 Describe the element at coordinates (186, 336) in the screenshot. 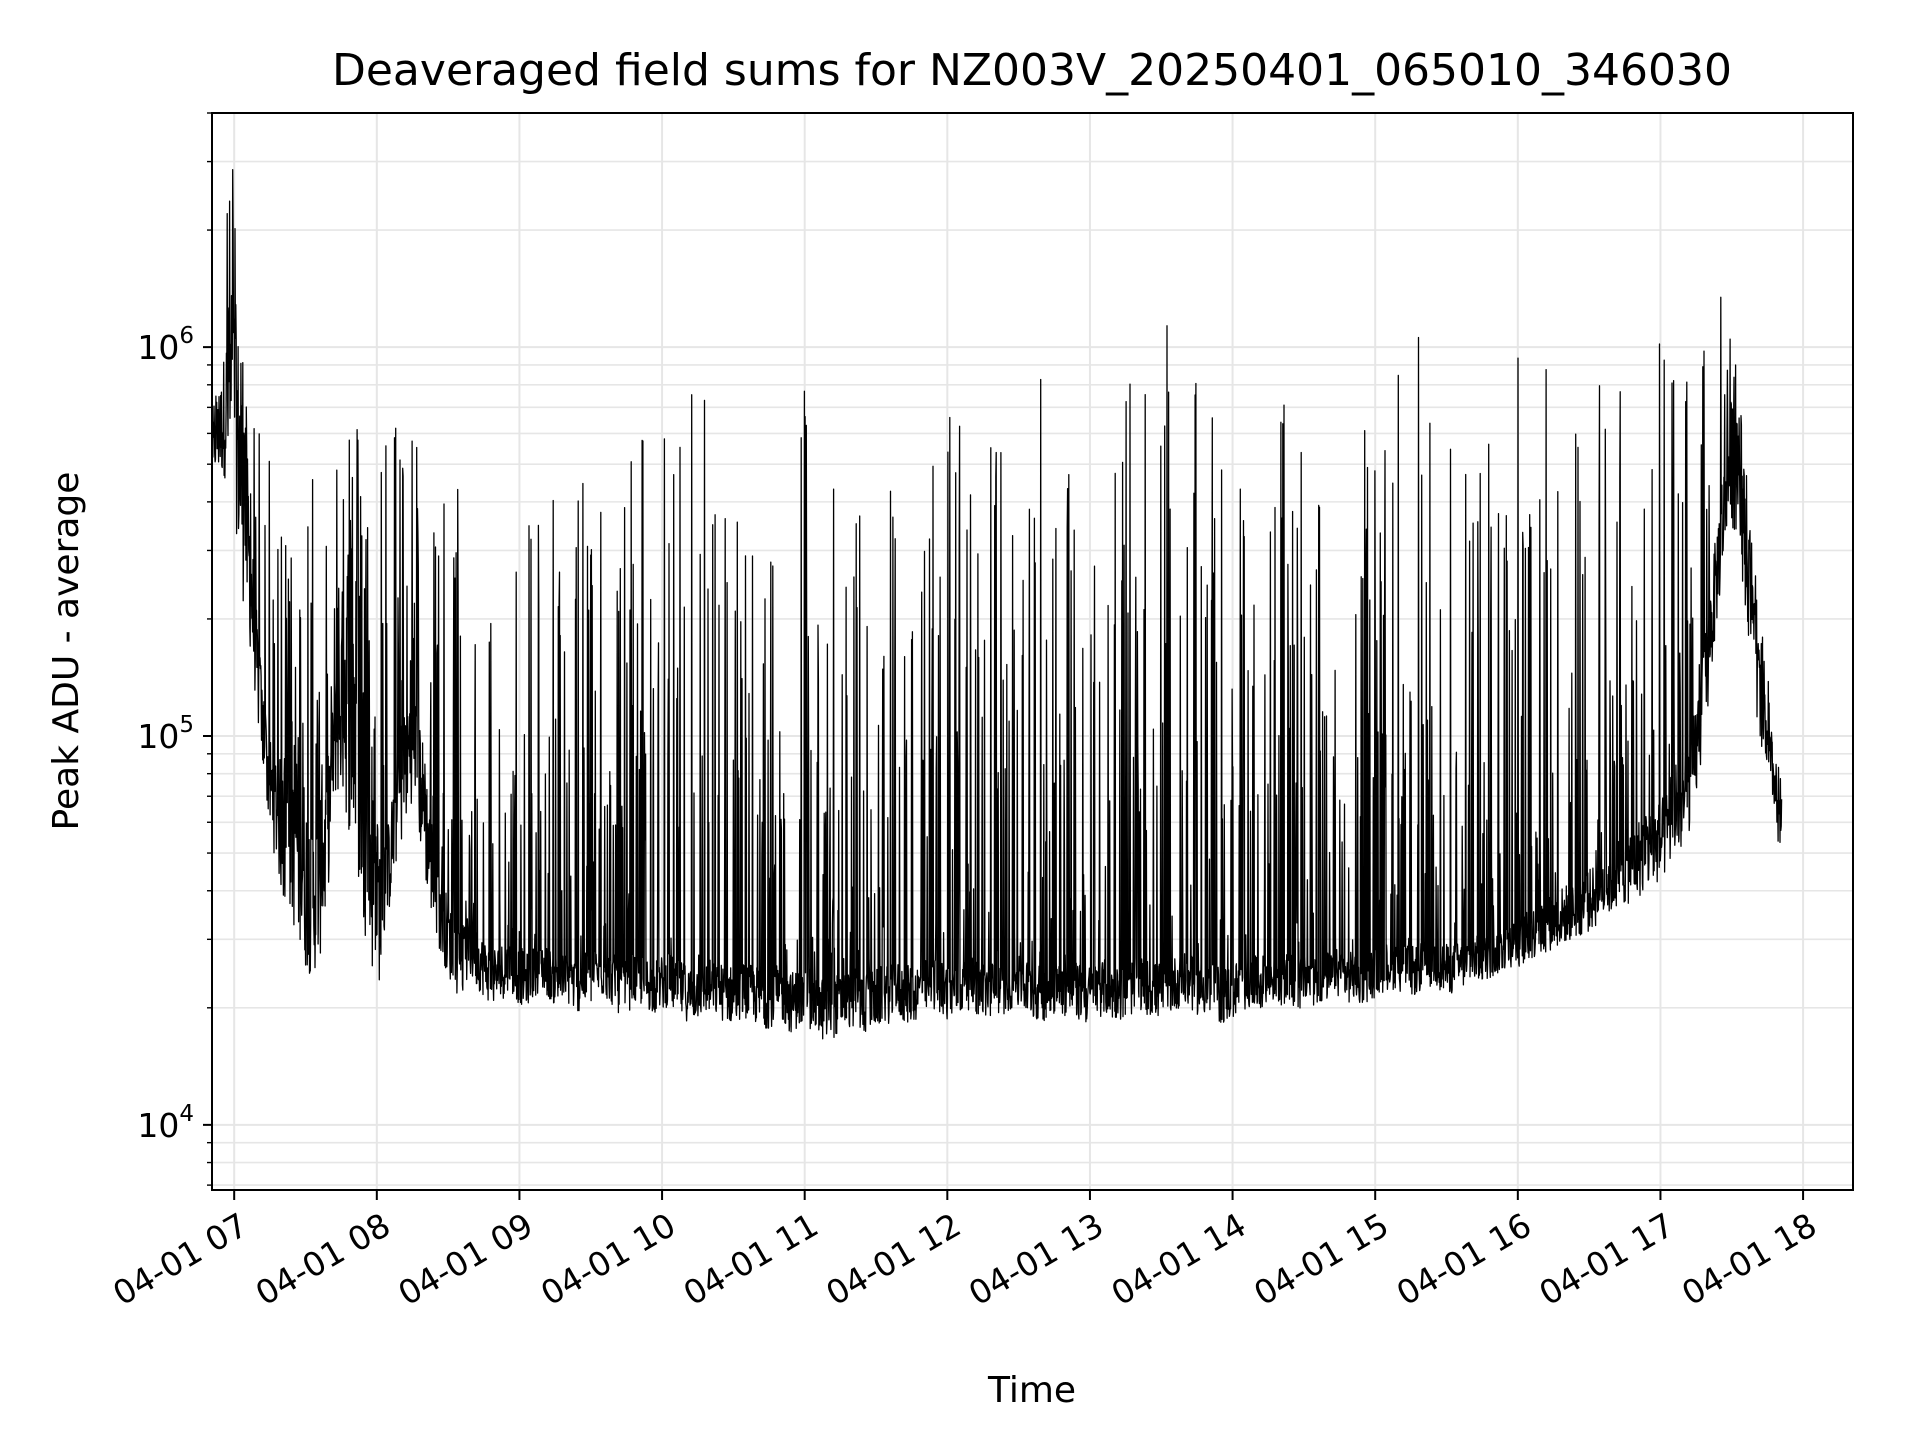

I see `y-tick-exponent: 6` at that location.